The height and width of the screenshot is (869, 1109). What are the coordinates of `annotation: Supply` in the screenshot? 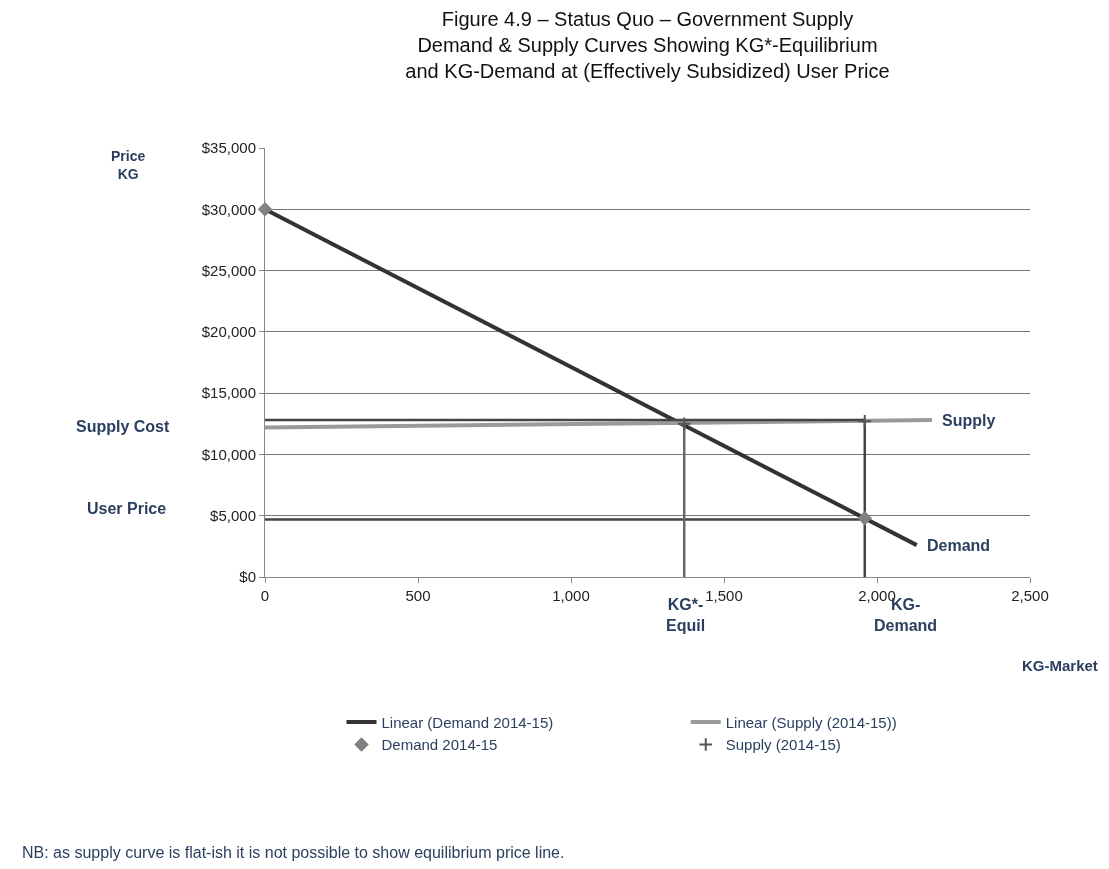 It's located at (969, 420).